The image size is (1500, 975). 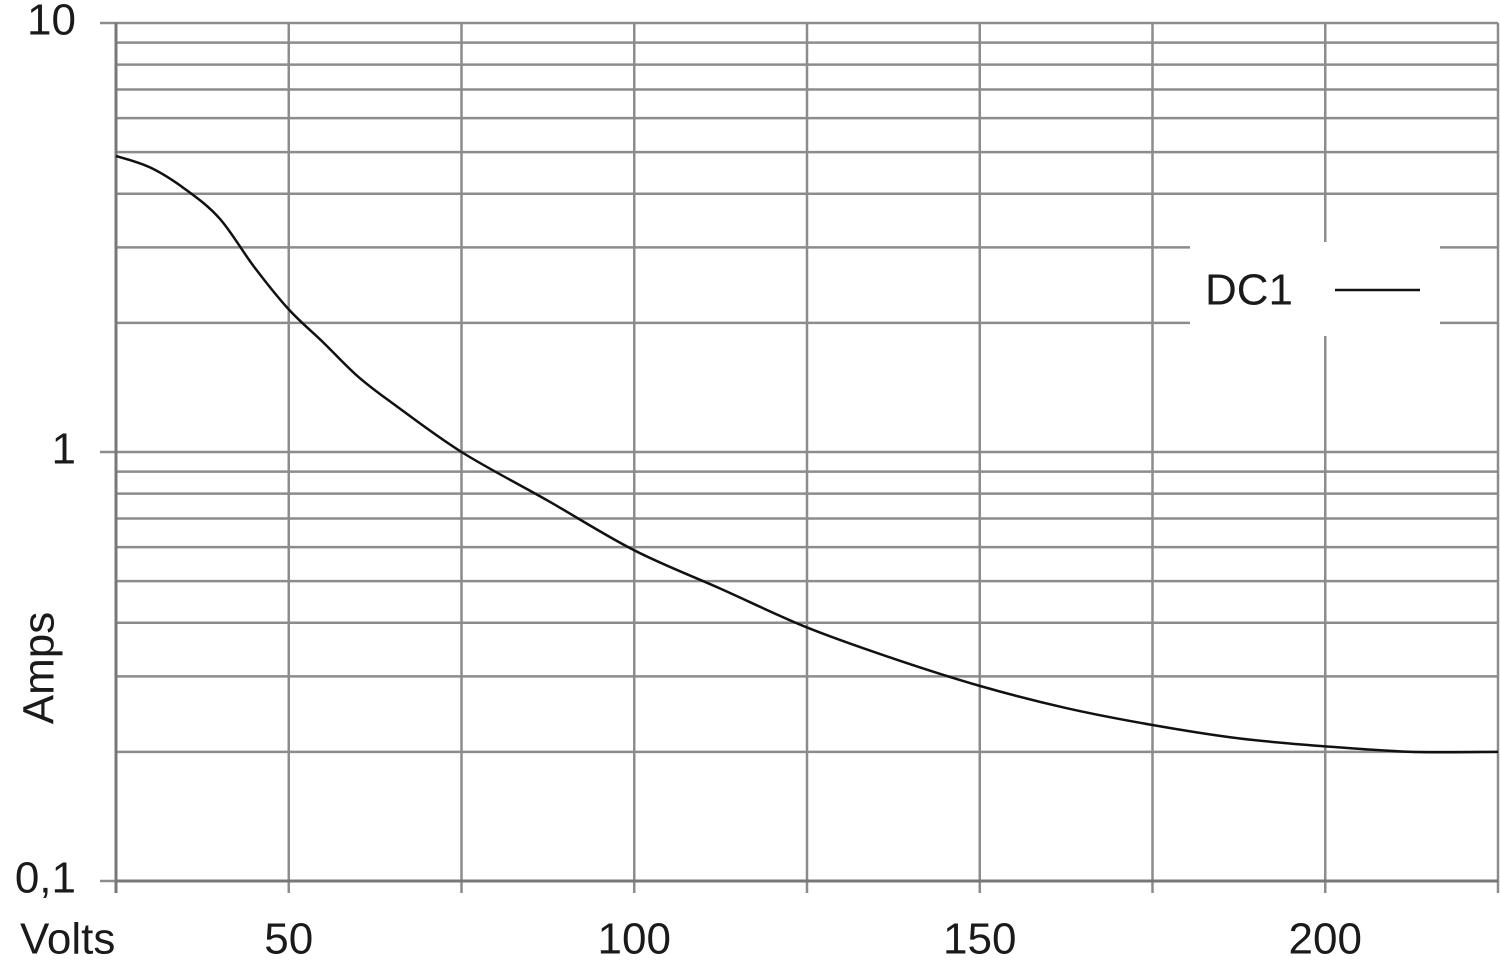 I want to click on y-axis-label: Amps, so click(x=39, y=668).